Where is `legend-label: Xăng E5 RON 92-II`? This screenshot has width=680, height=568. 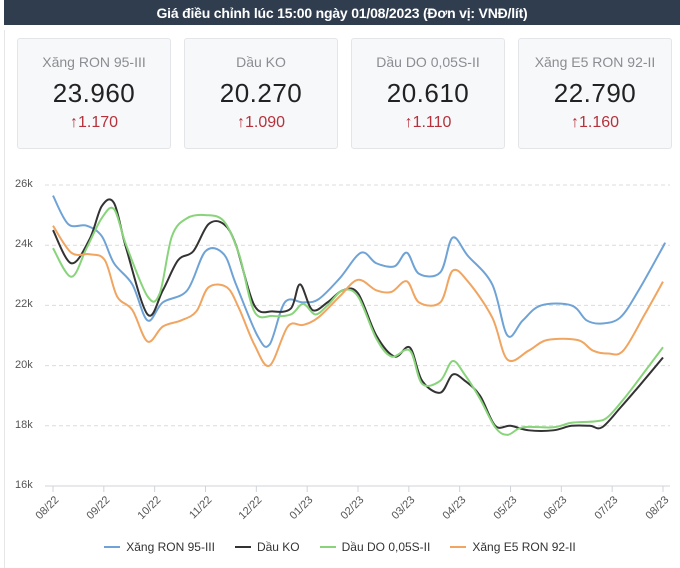
legend-label: Xăng E5 RON 92-II is located at coordinates (524, 547).